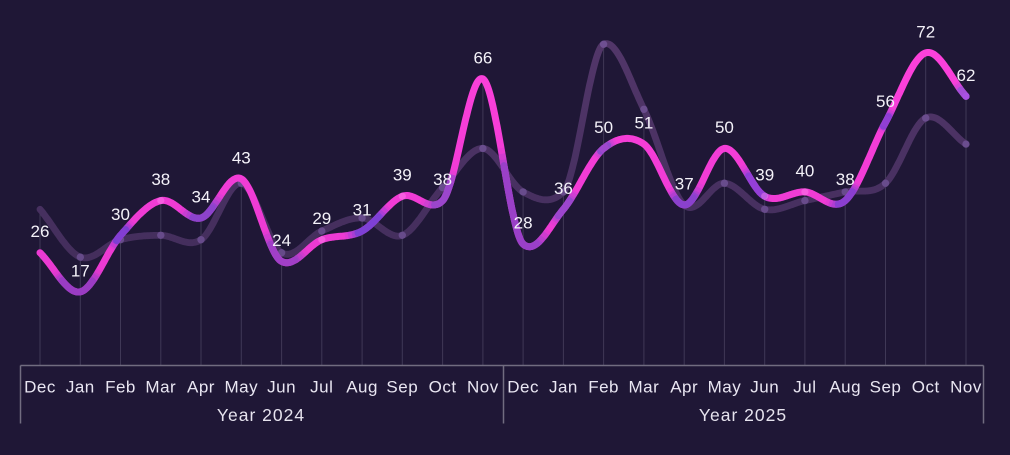 The width and height of the screenshot is (1010, 455). I want to click on svg-text: 28, so click(523, 223).